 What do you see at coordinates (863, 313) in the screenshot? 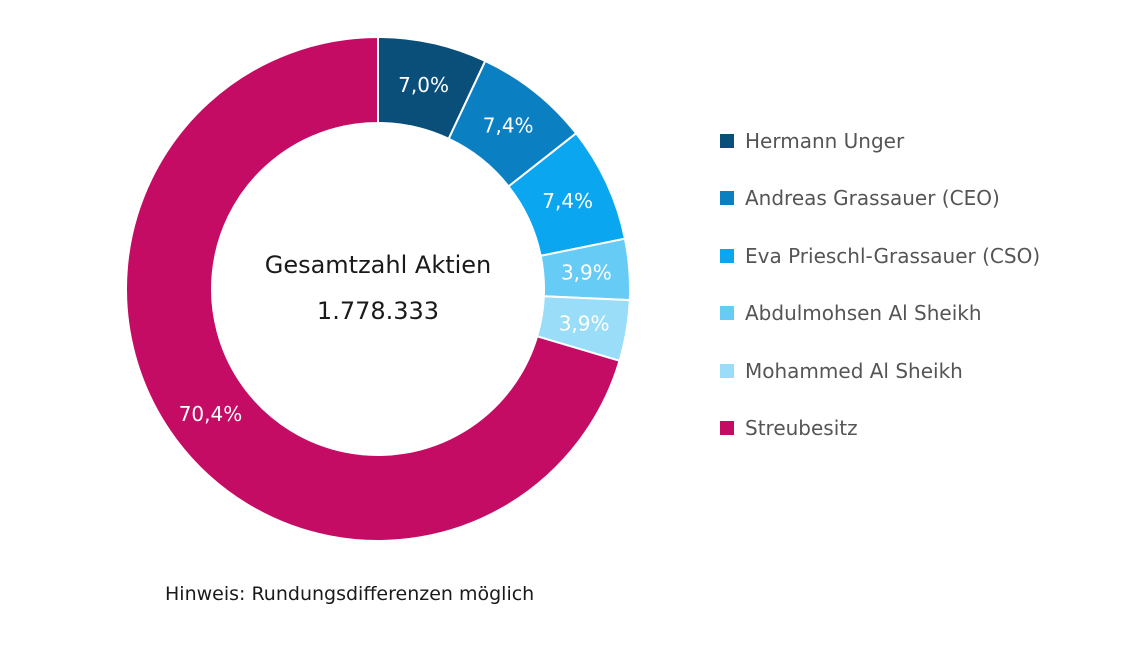
I see `legend-label-4: Abdulmohsen Al Sheikh` at bounding box center [863, 313].